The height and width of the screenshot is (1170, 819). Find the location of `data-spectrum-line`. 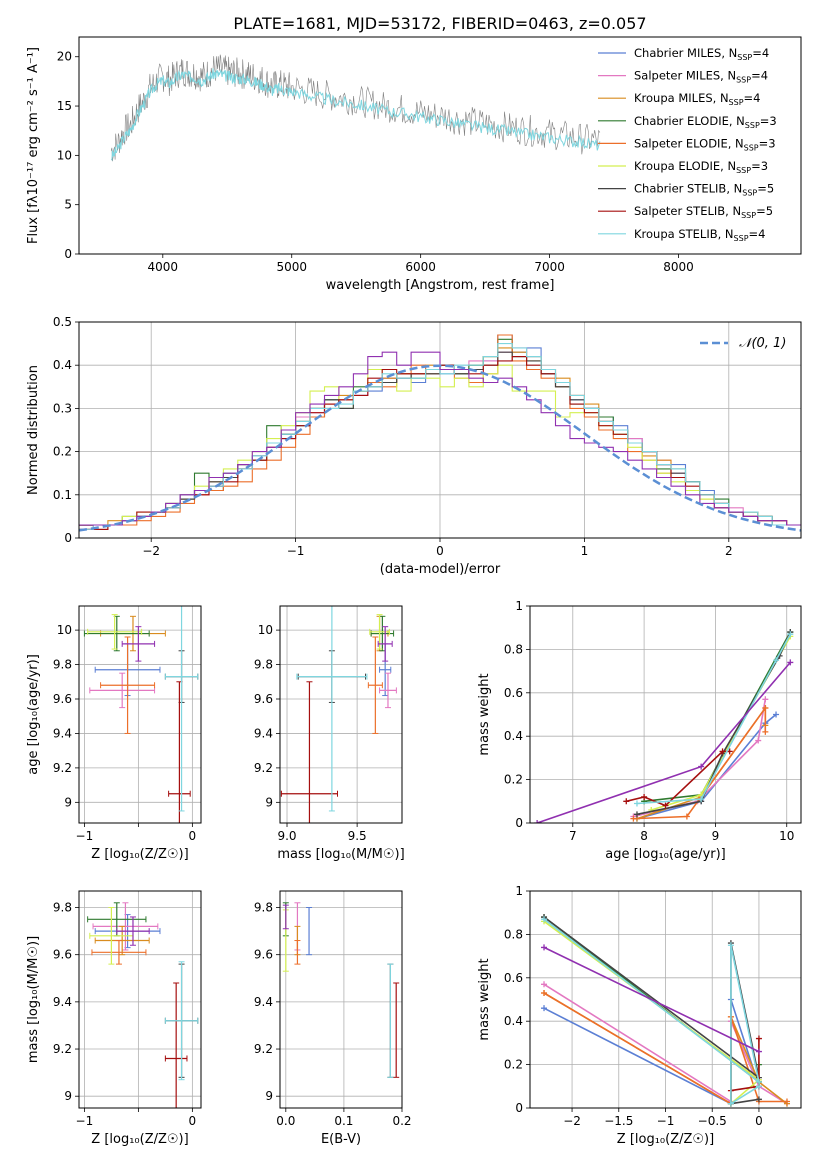

data-spectrum-line is located at coordinates (355, 108).